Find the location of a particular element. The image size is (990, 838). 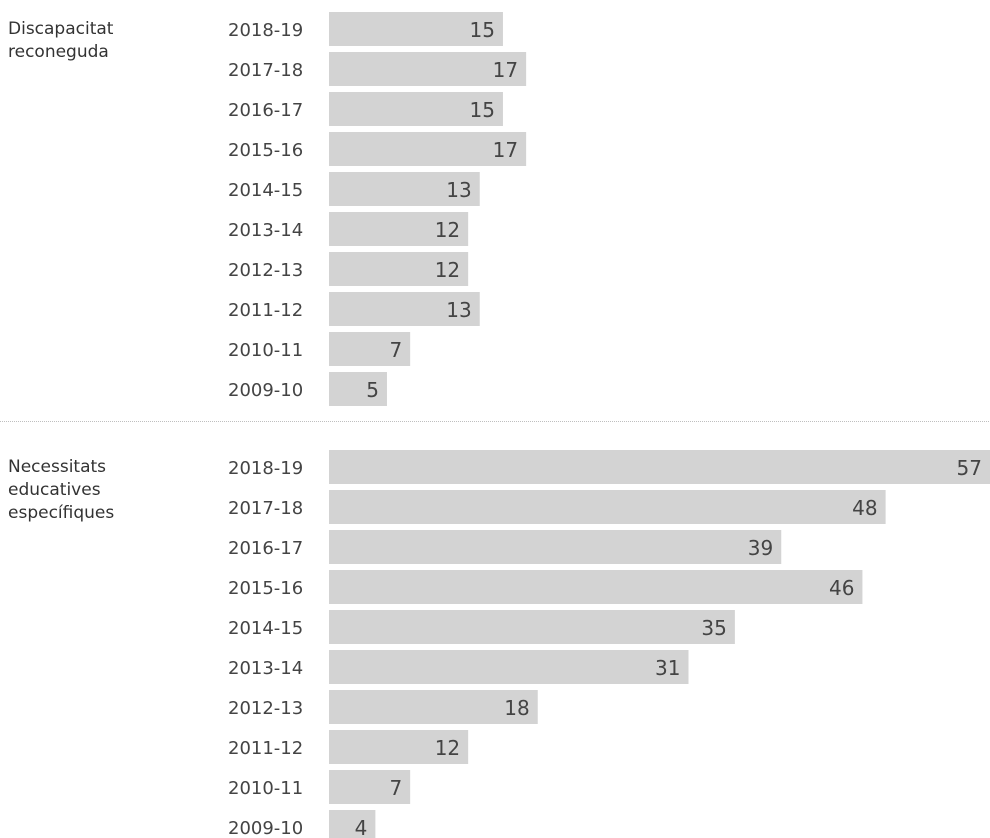

value-label: 5 is located at coordinates (372, 390).